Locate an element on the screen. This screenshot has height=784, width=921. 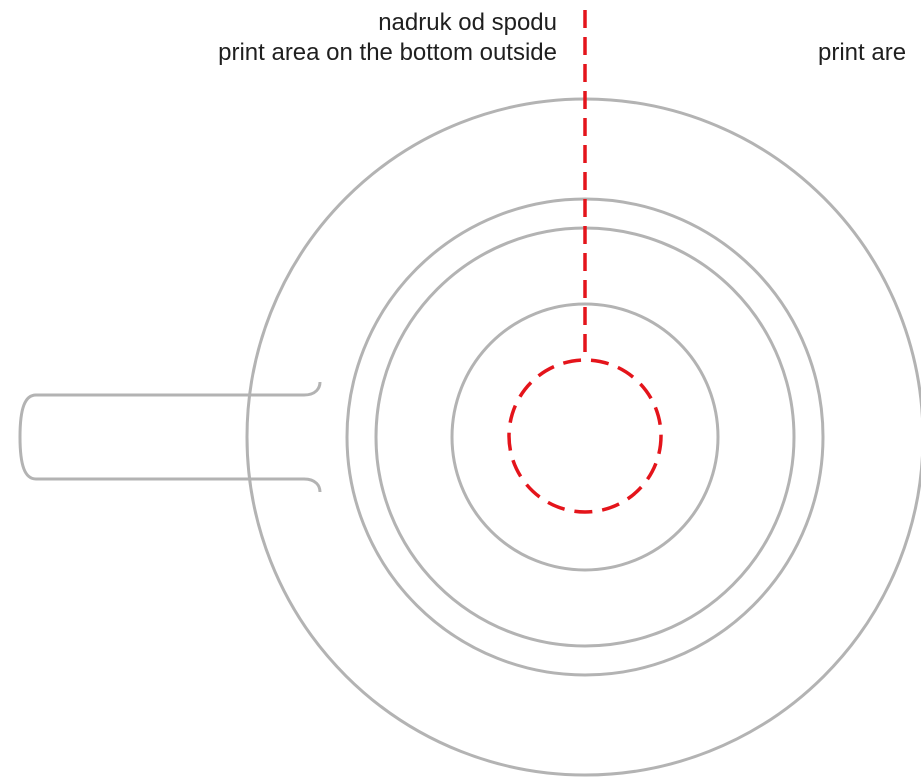
side-print-label-partial: print are is located at coordinates (862, 52).